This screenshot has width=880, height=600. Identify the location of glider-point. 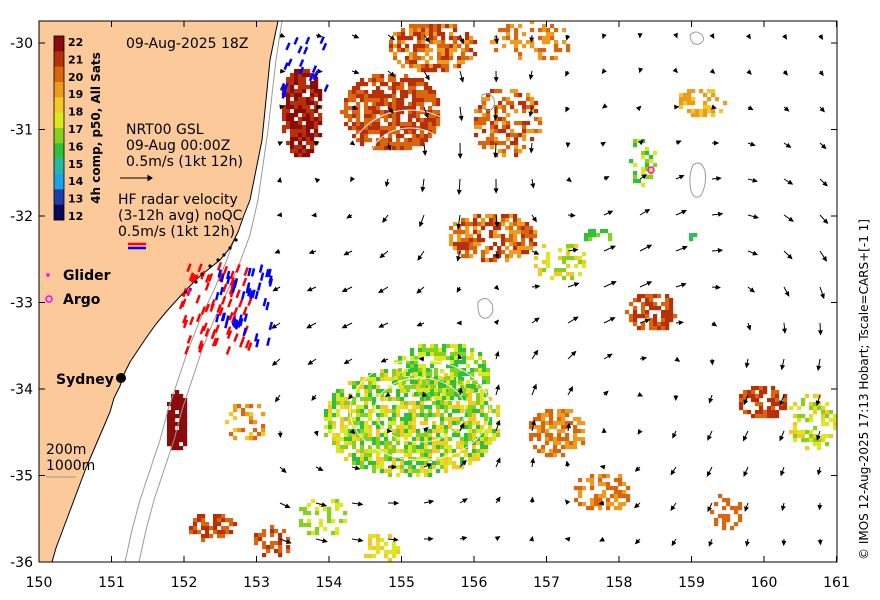
(224, 255).